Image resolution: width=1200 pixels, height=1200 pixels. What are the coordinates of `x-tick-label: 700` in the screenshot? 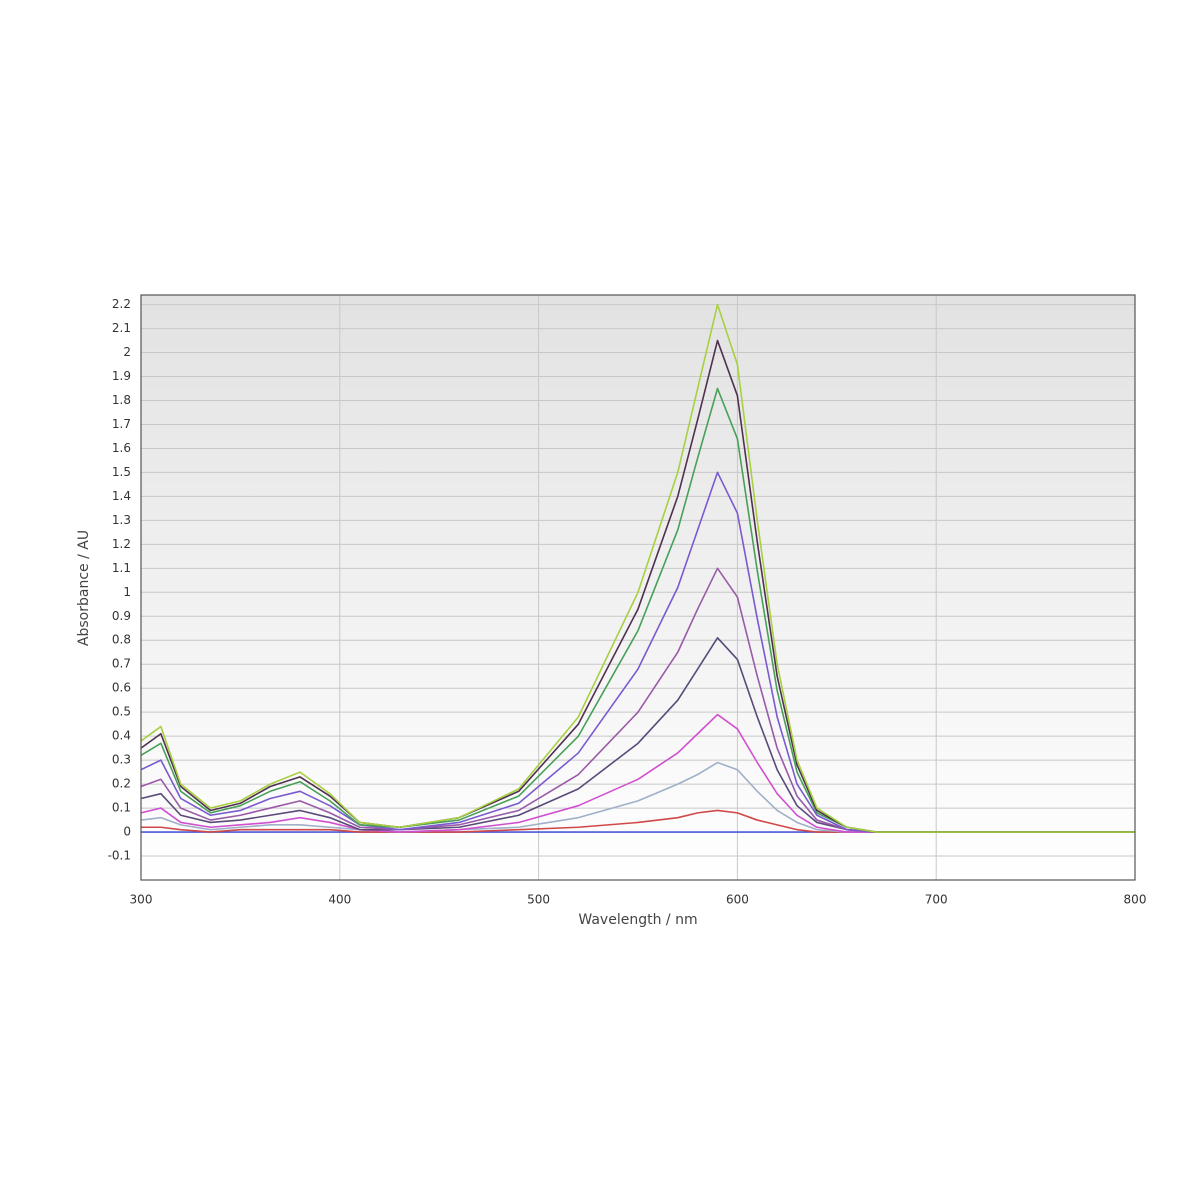 It's located at (936, 900).